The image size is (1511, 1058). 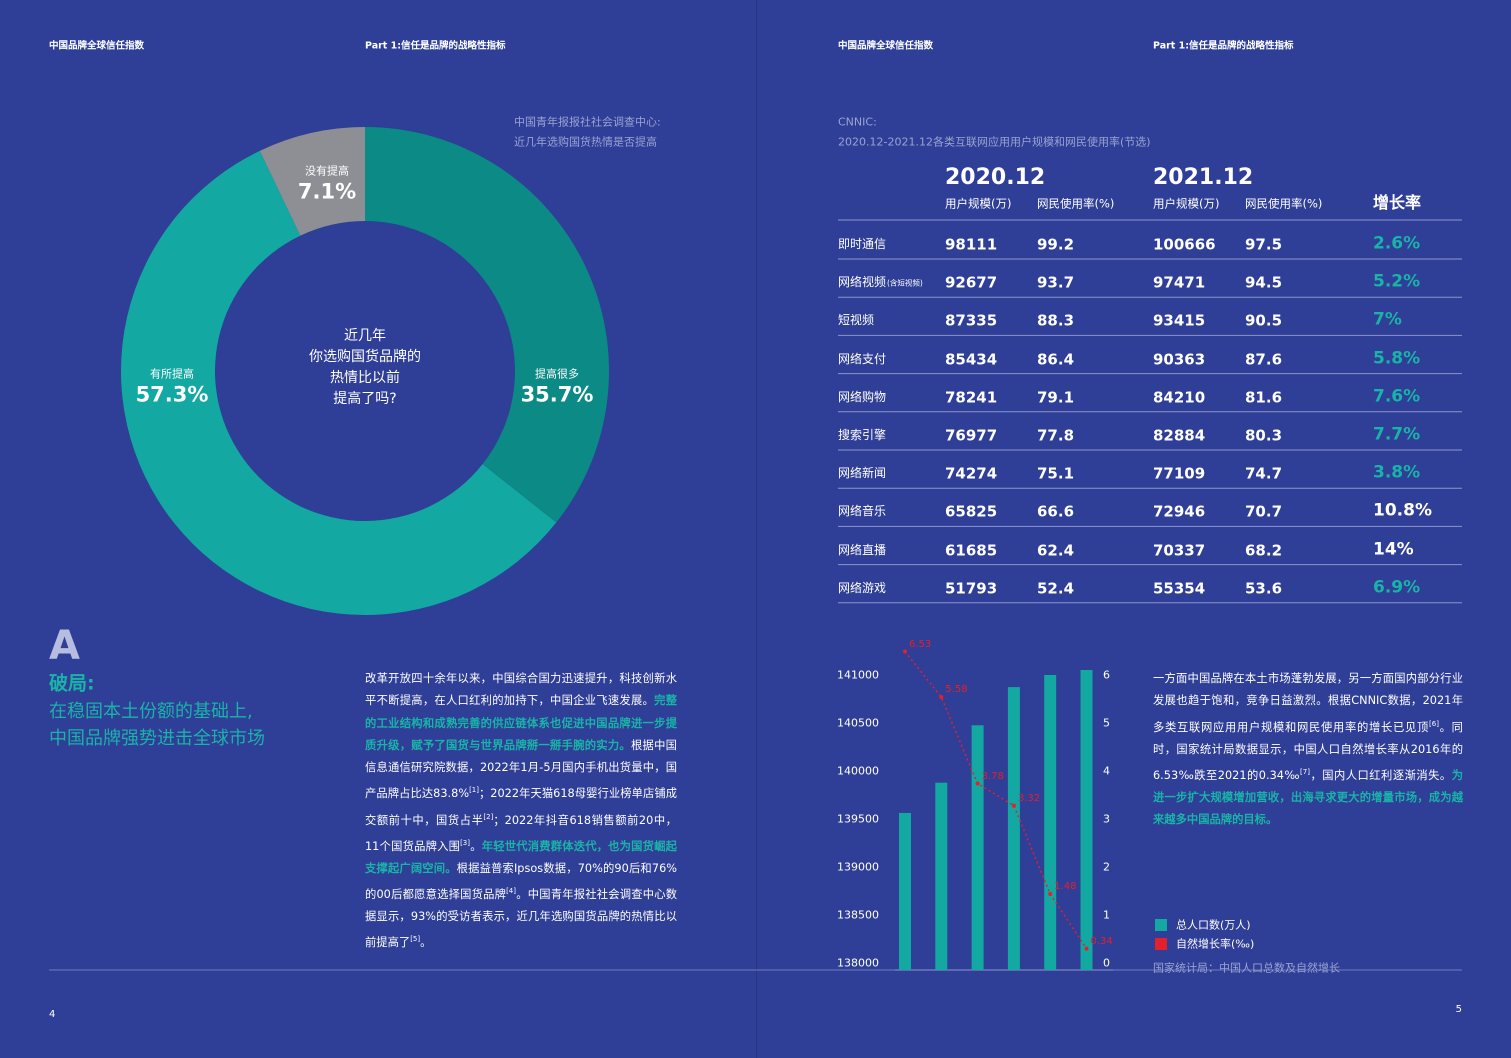 What do you see at coordinates (862, 358) in the screenshot?
I see `row-name: 网络支付` at bounding box center [862, 358].